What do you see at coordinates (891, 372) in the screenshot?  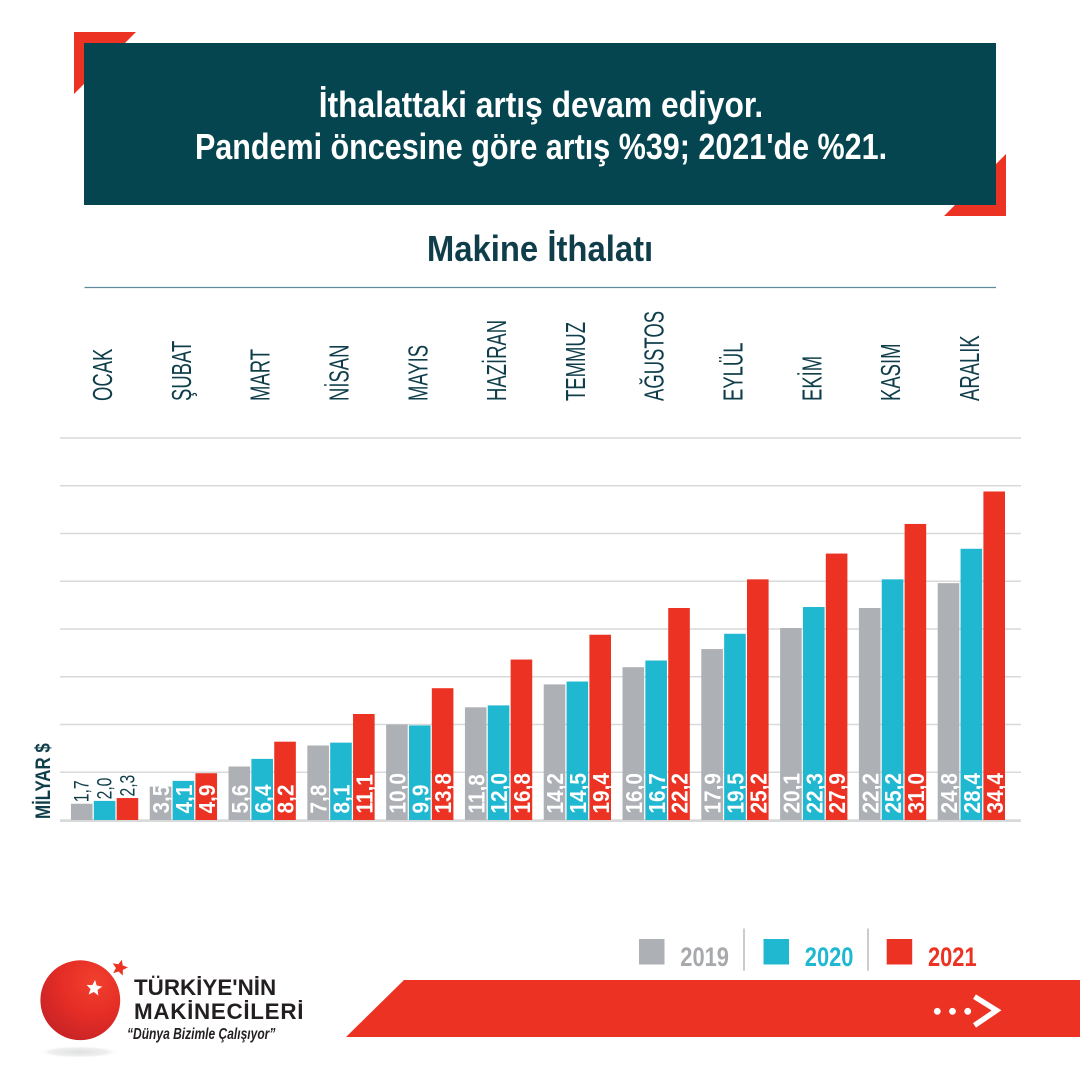 I see `svg-text: KASIM` at bounding box center [891, 372].